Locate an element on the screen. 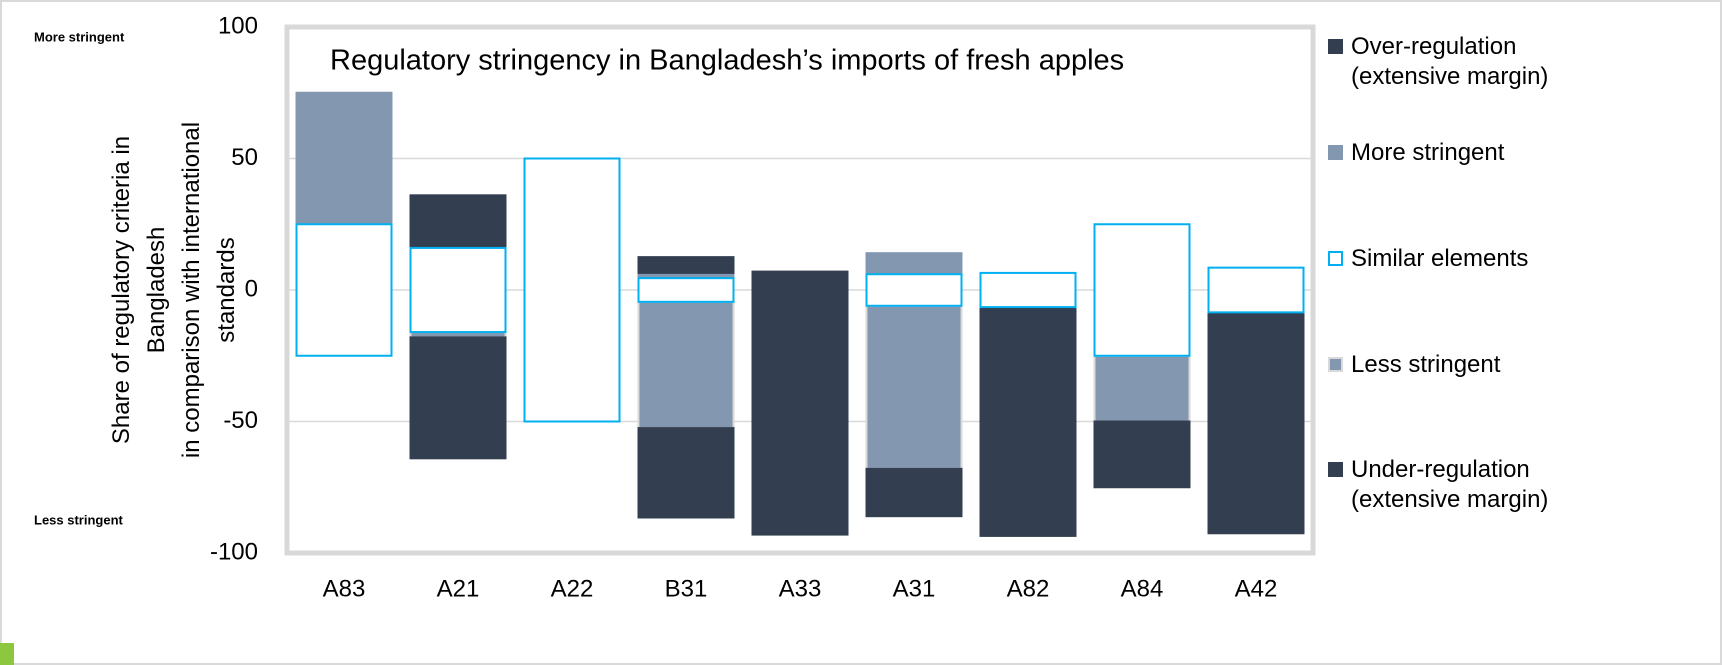  x-tick-label: A31 is located at coordinates (914, 588).